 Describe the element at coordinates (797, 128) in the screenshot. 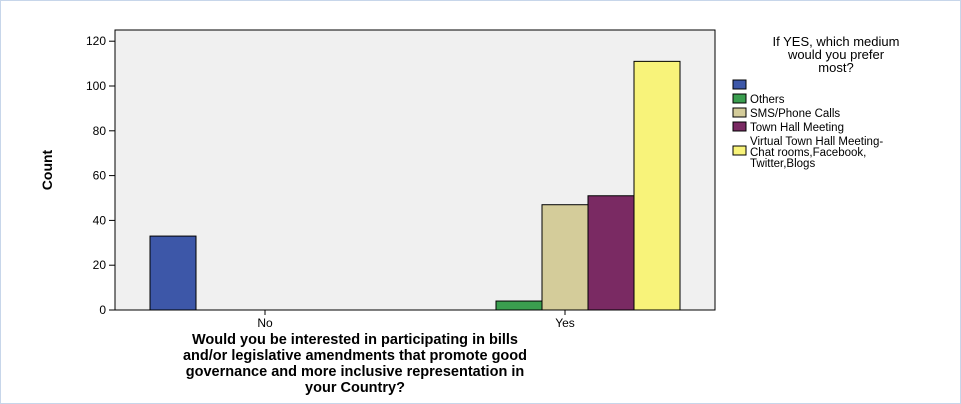

I see `legend-label: Town Hall Meeting` at that location.